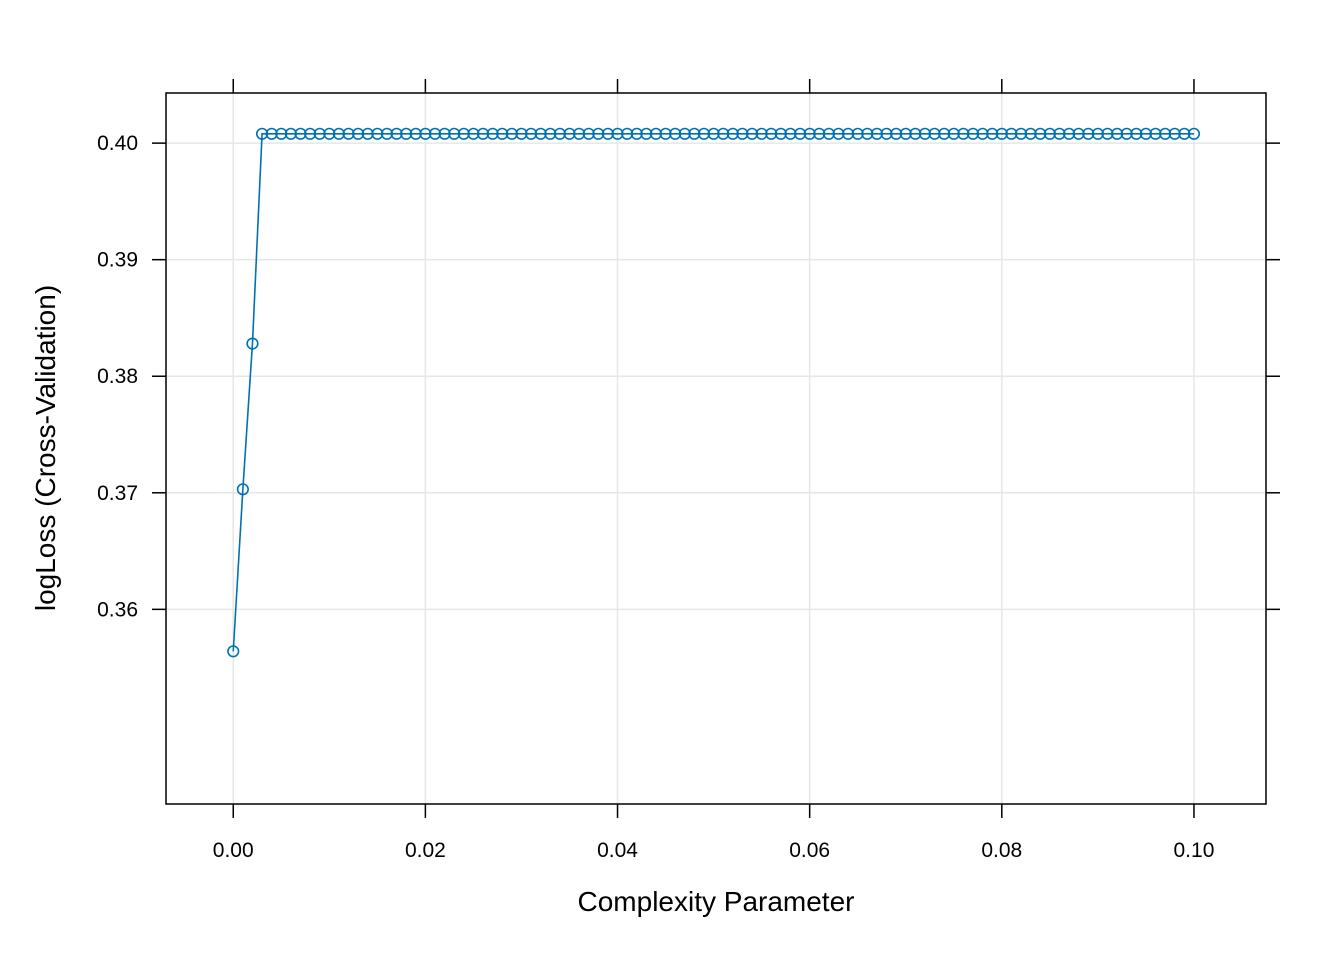 Image resolution: width=1344 pixels, height=960 pixels. Describe the element at coordinates (117, 260) in the screenshot. I see `y-tick-label: 0.39` at that location.